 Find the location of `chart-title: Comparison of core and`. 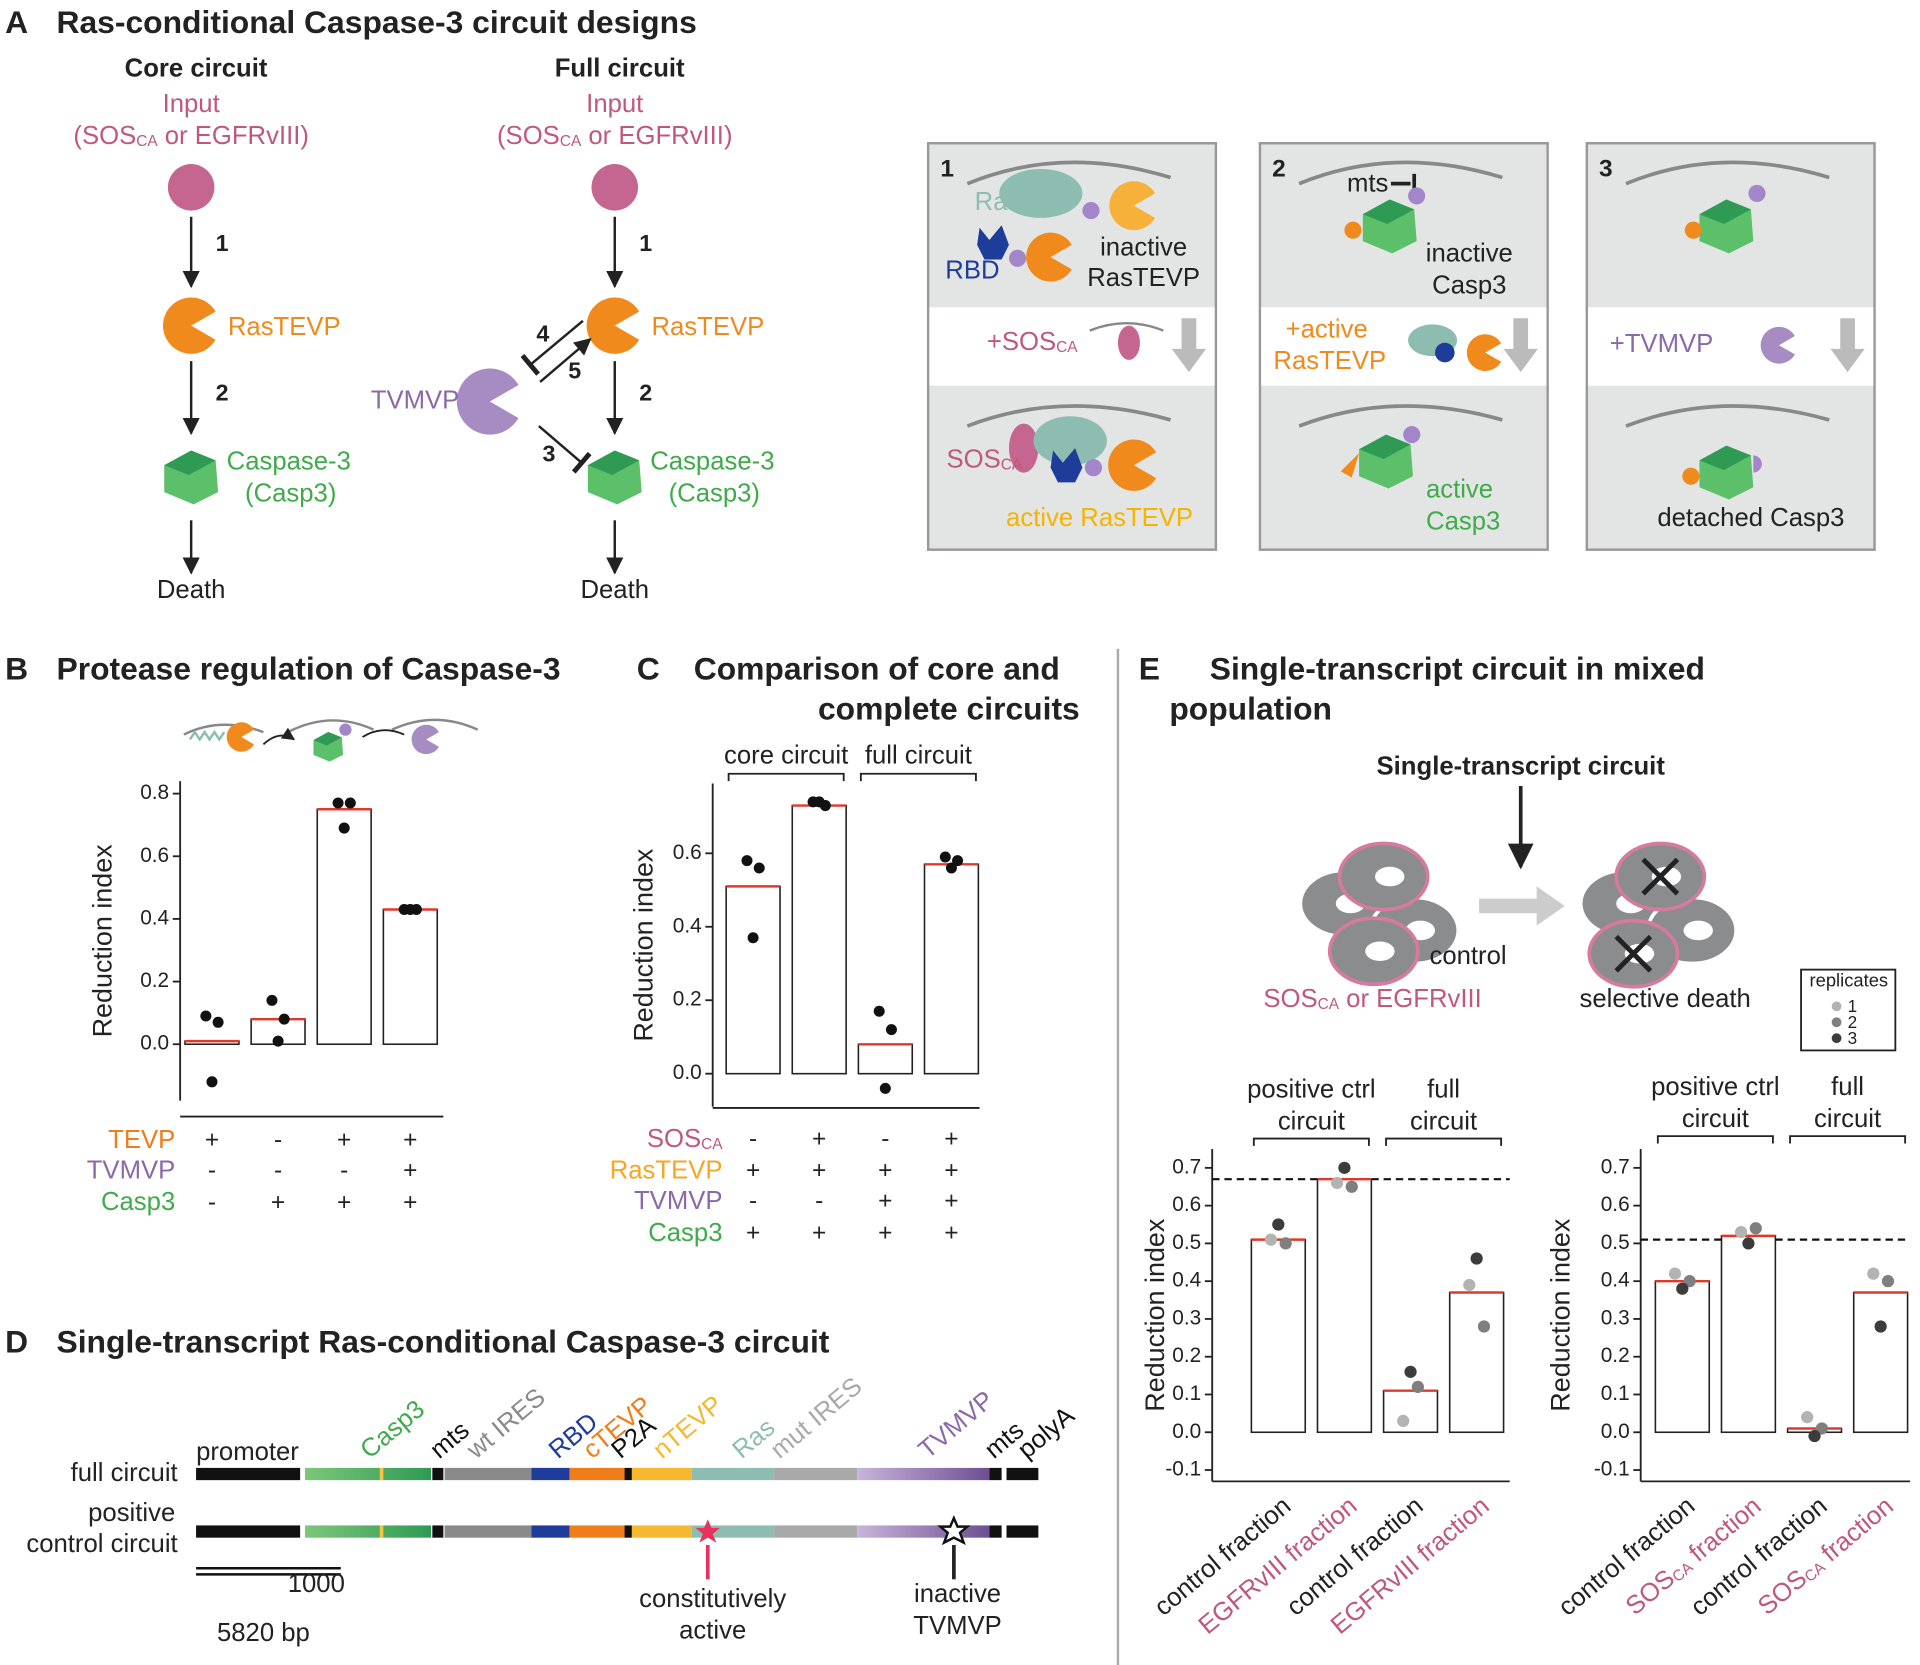

chart-title: Comparison of core and is located at coordinates (877, 668).